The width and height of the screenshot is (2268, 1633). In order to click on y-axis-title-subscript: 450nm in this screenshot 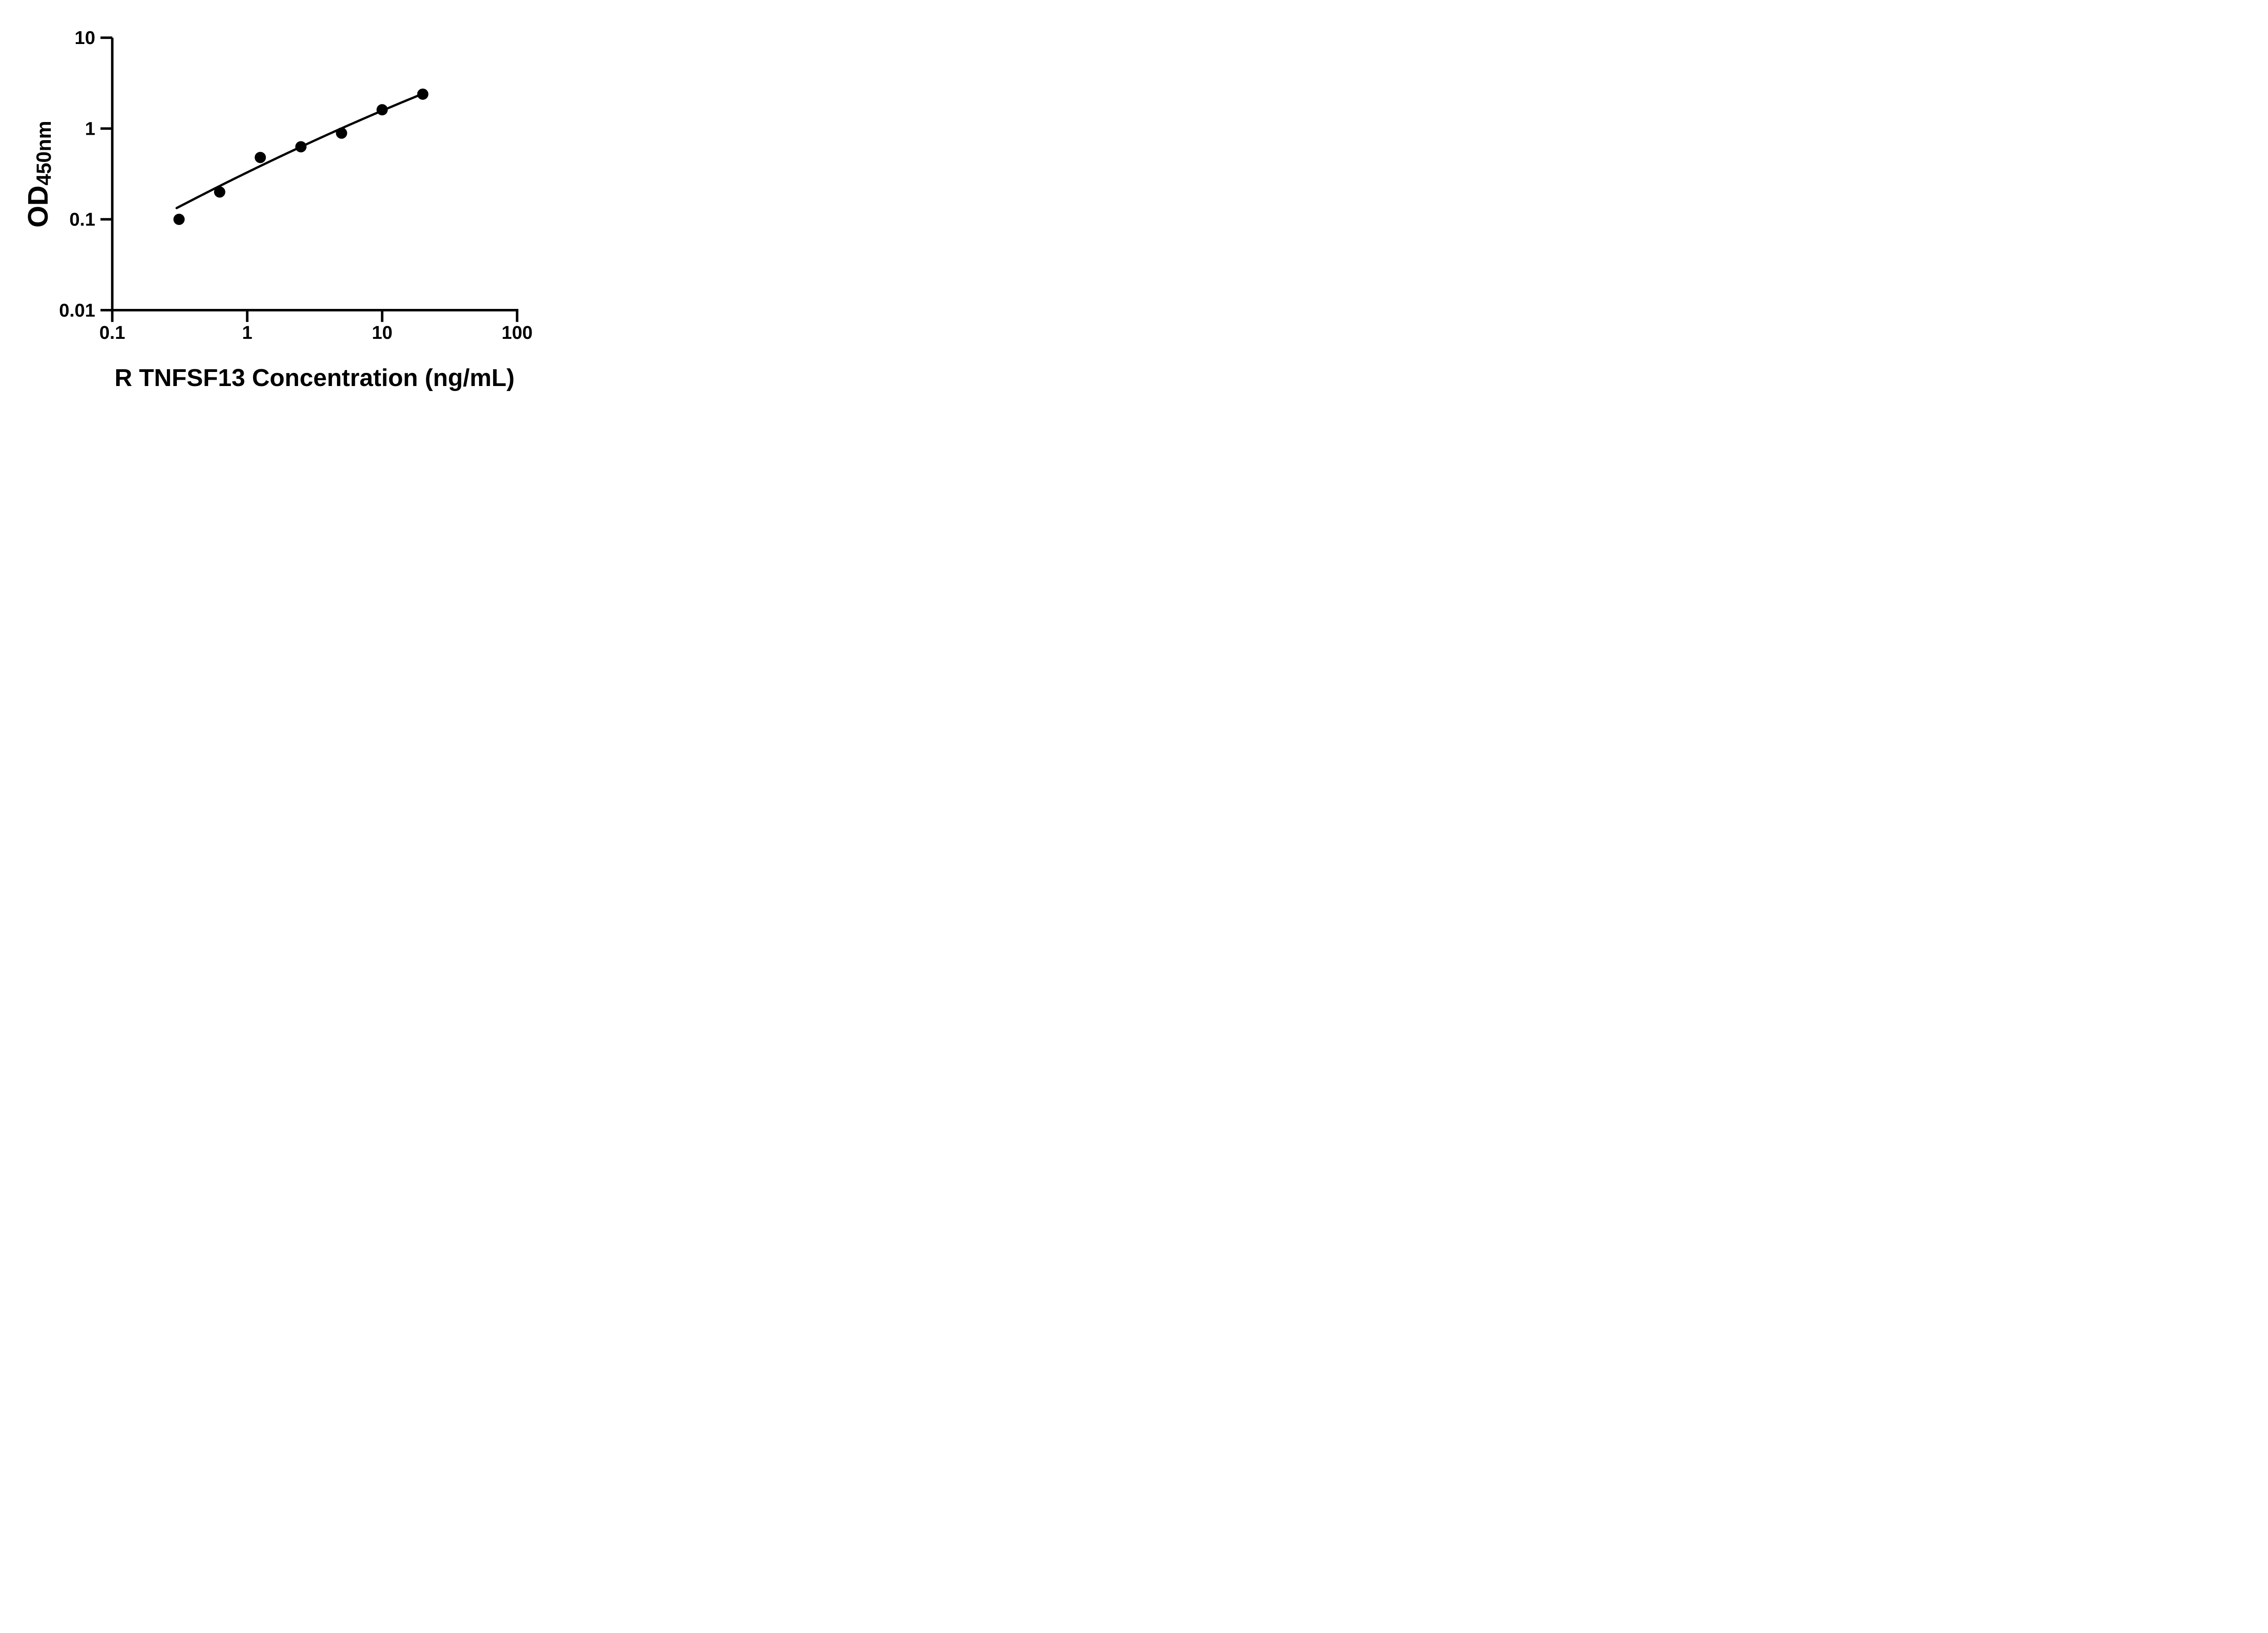, I will do `click(44, 153)`.